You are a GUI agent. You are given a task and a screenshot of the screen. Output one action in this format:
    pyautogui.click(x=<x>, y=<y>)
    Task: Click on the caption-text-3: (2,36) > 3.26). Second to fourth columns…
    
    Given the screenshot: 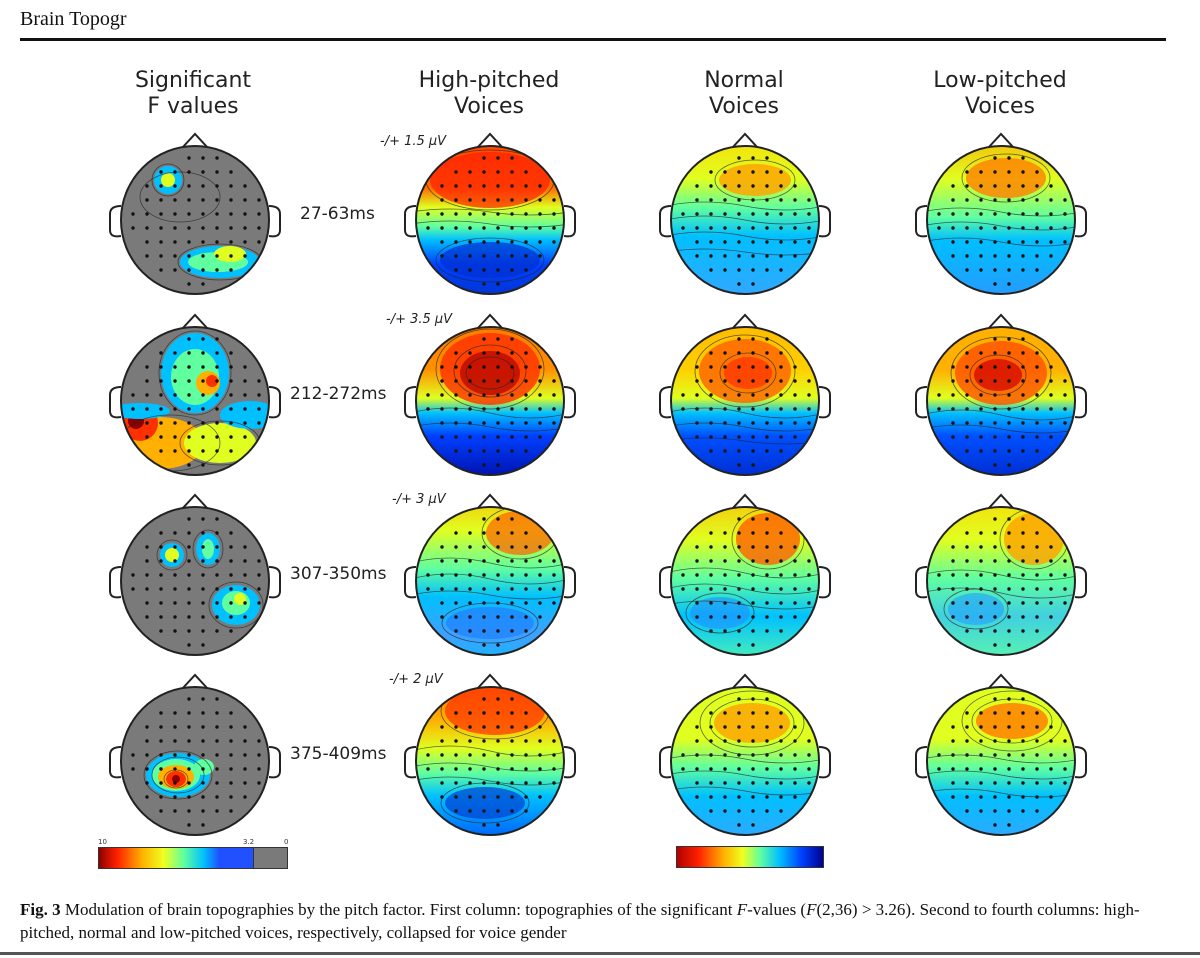 What is the action you would take?
    pyautogui.click(x=580, y=921)
    